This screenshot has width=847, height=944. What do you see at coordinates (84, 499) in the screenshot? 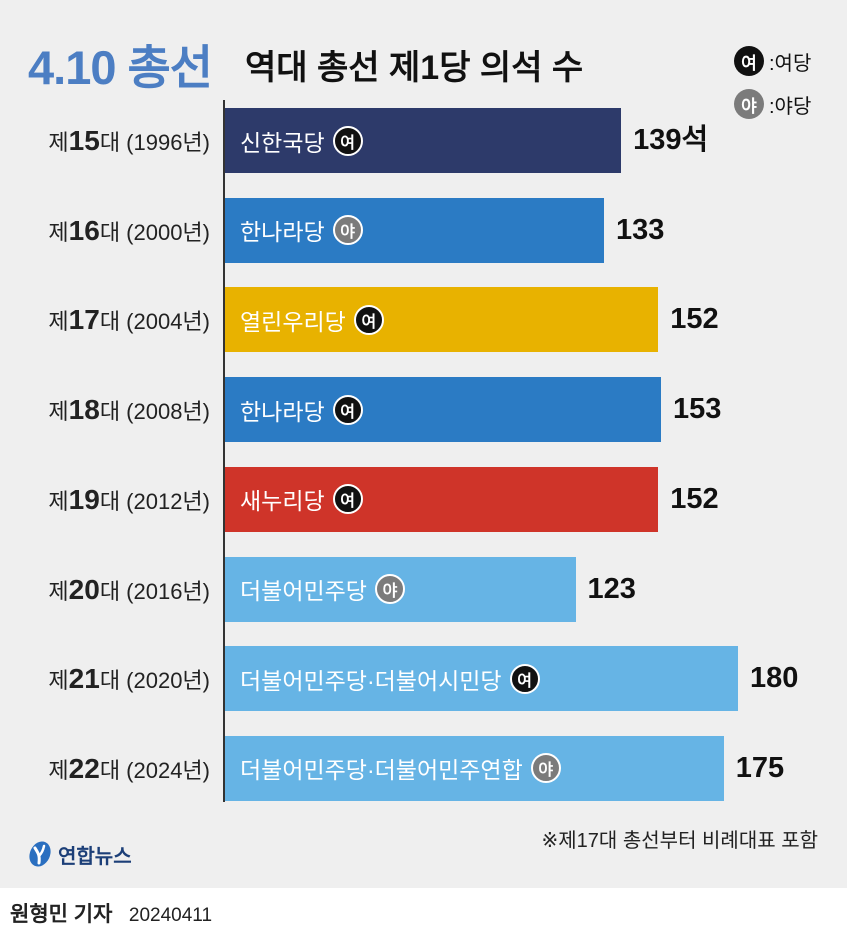
I see `category-number: 19` at bounding box center [84, 499].